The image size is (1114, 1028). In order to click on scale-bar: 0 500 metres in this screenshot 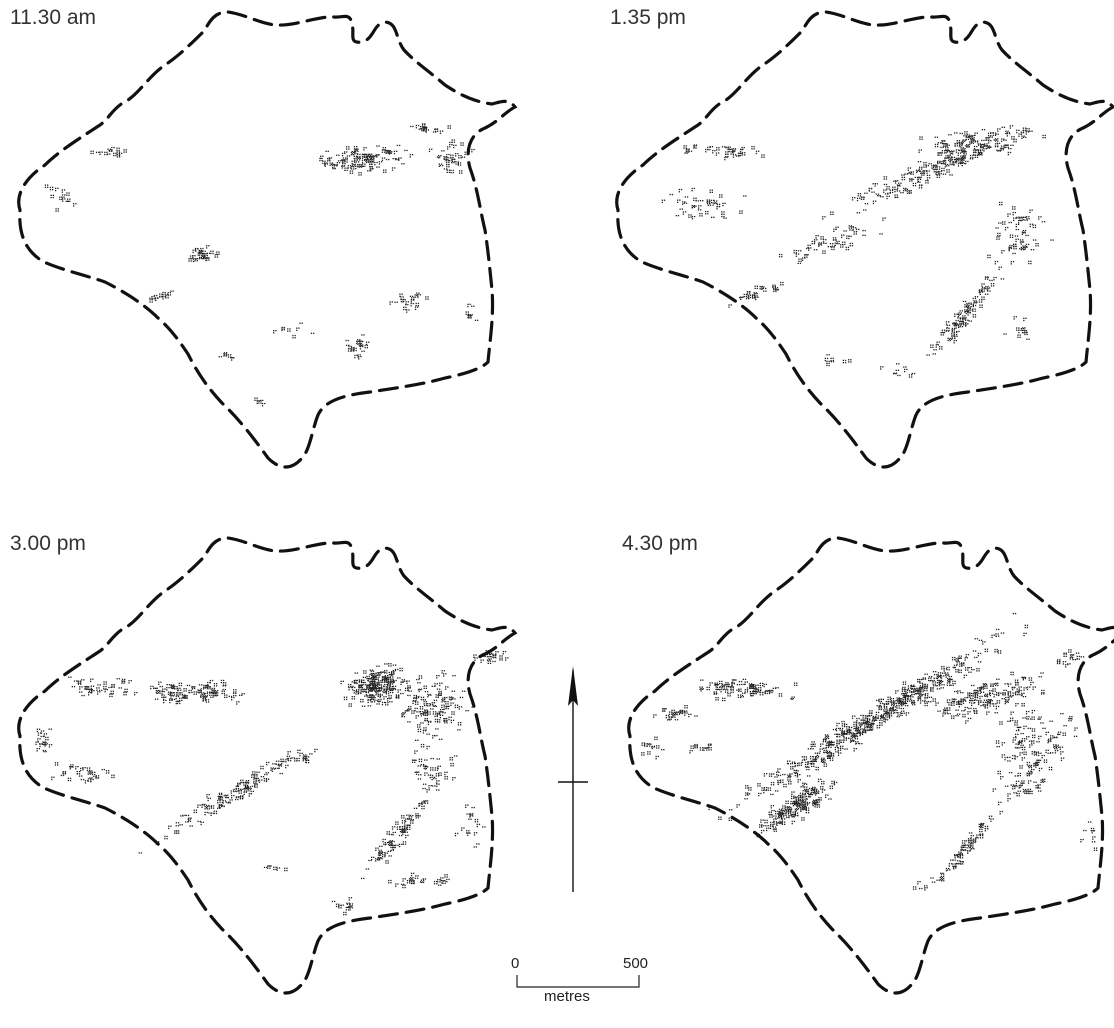, I will do `click(570, 980)`.